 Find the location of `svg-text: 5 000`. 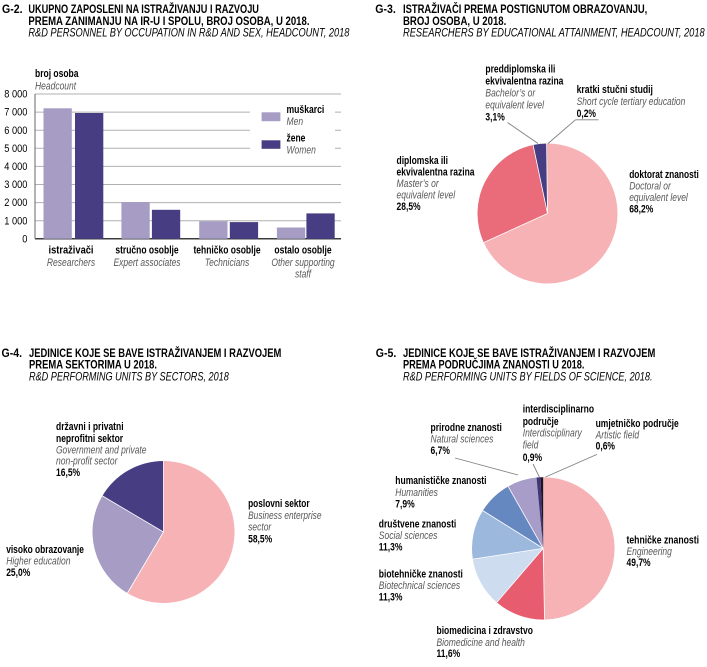

svg-text: 5 000 is located at coordinates (16, 149).